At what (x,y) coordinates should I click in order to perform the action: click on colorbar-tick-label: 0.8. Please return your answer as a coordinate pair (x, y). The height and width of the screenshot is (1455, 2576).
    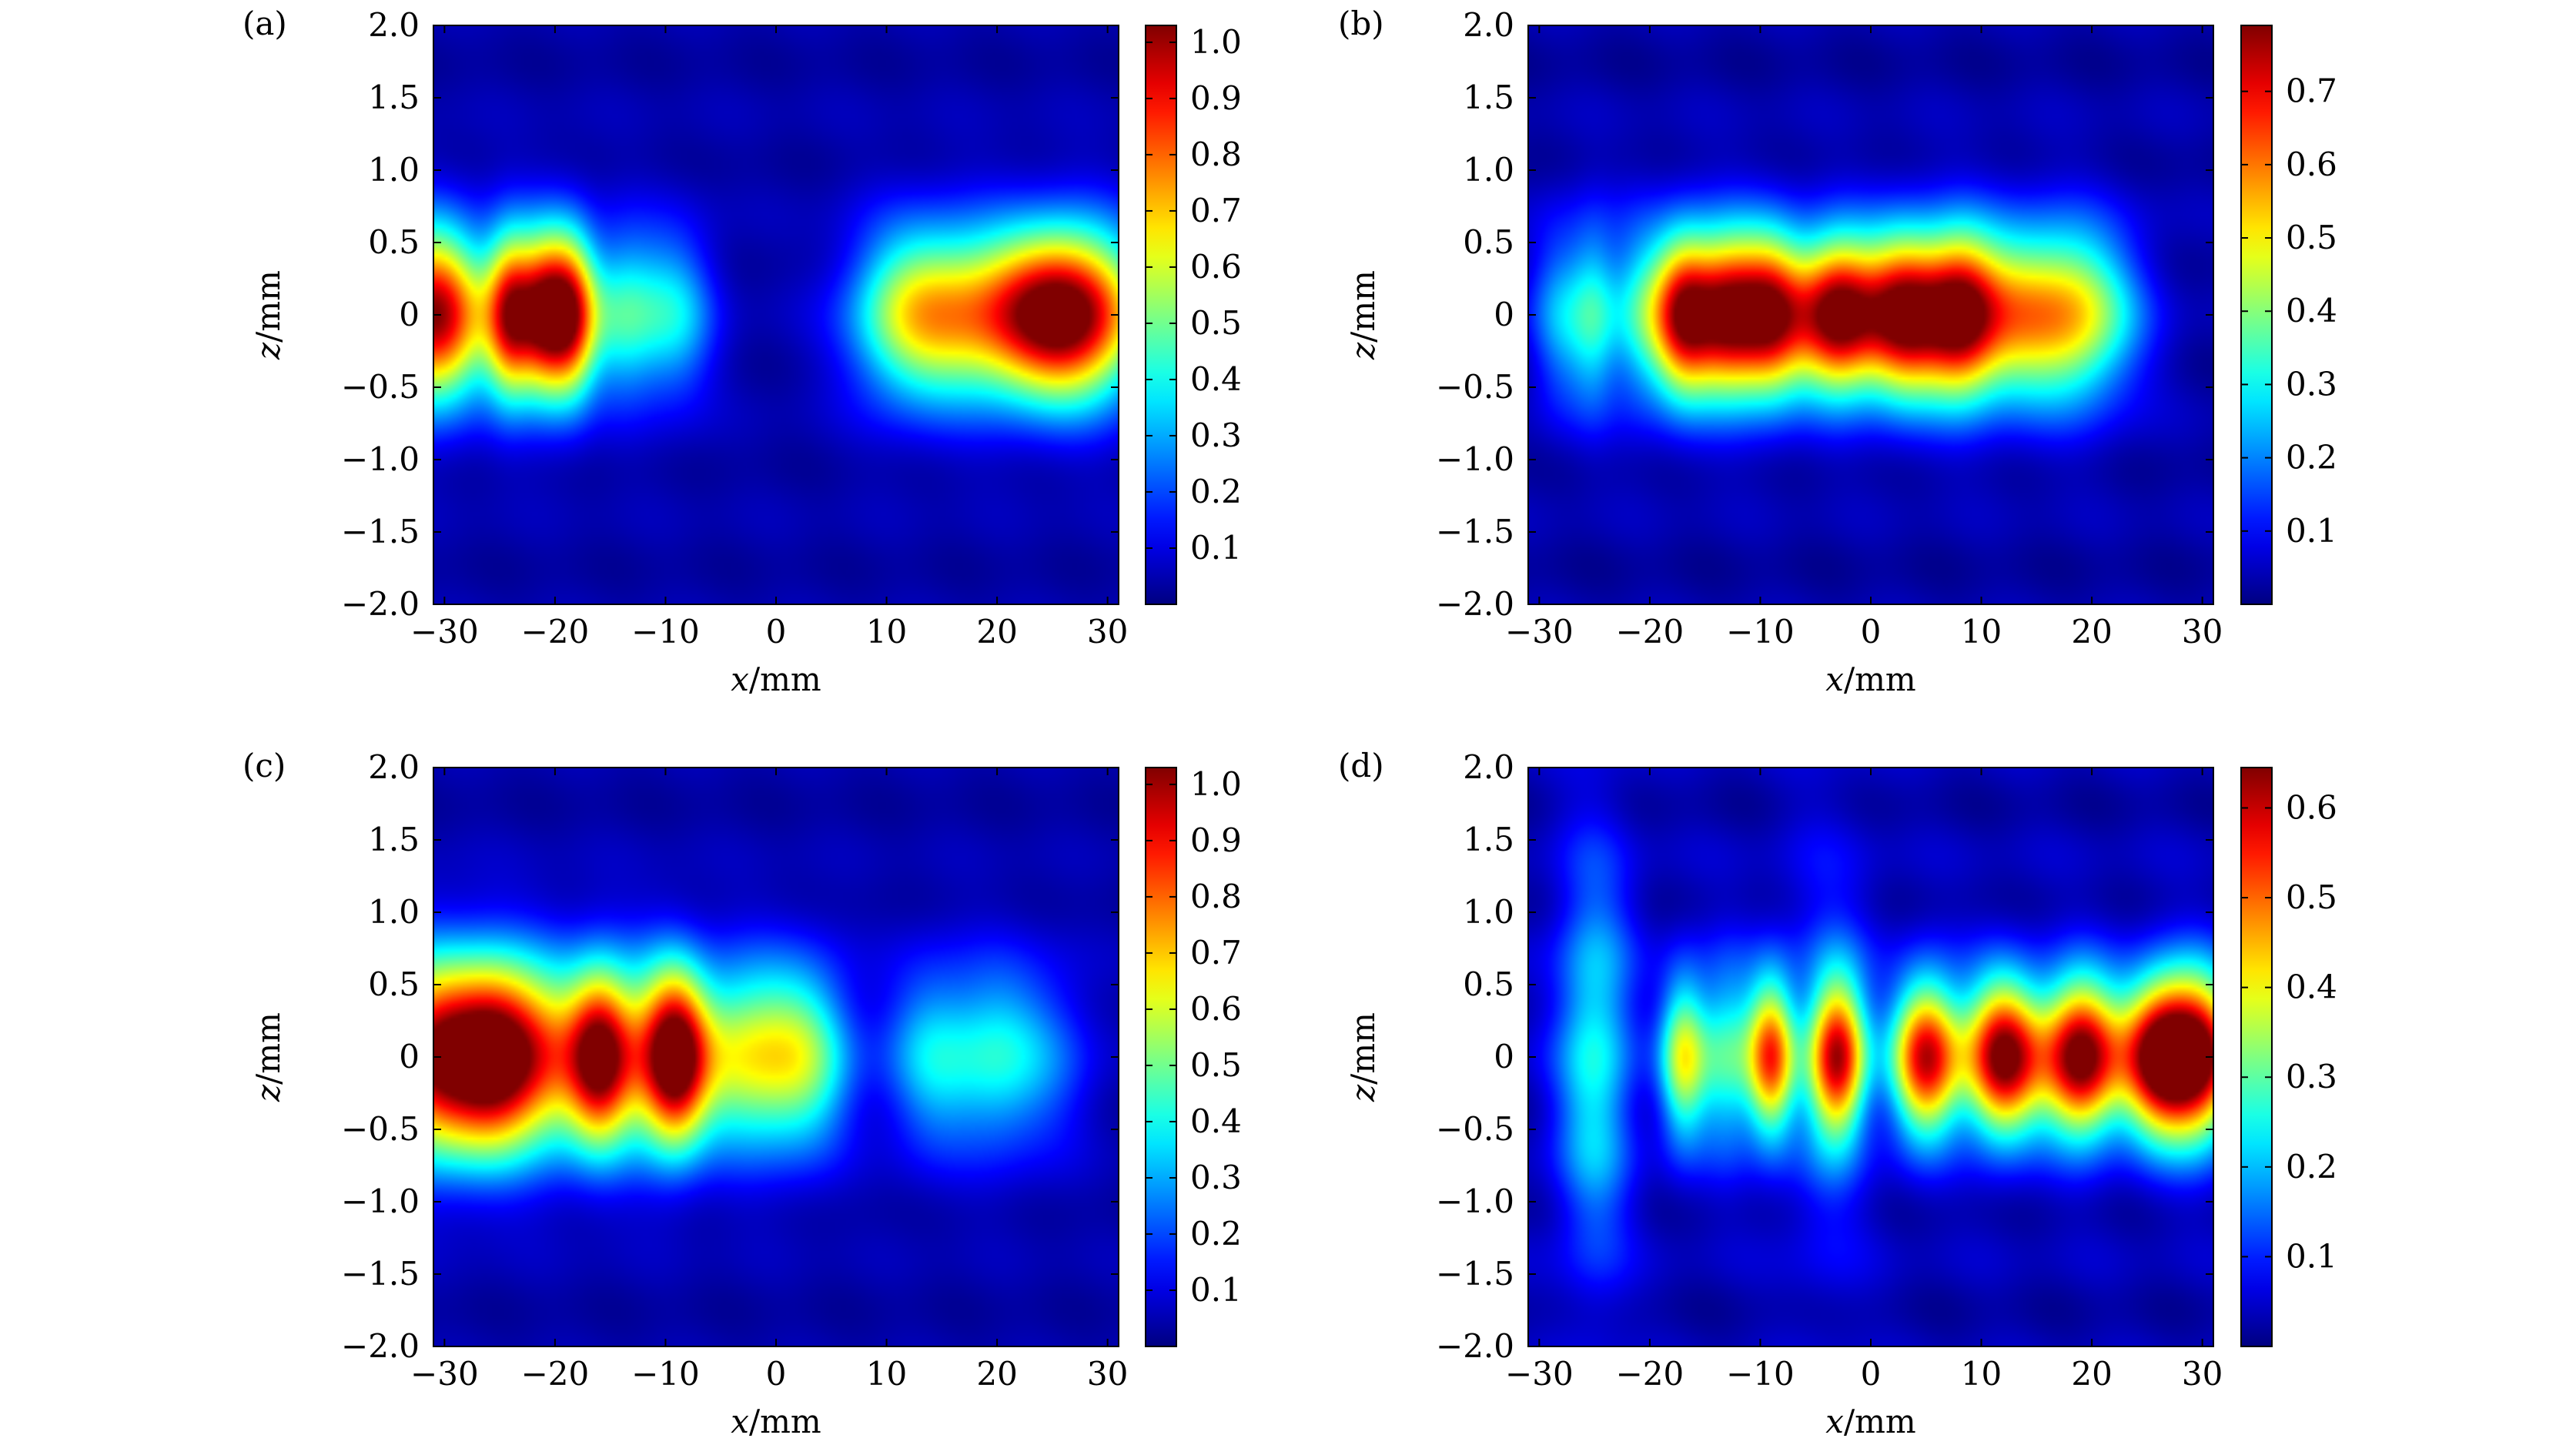
    Looking at the image, I should click on (1216, 897).